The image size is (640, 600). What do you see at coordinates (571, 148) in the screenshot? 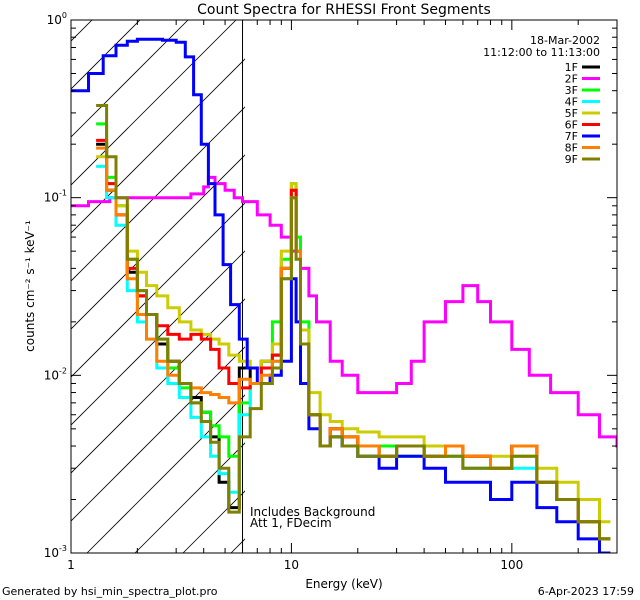
I see `legend-label-8F: 8F` at bounding box center [571, 148].